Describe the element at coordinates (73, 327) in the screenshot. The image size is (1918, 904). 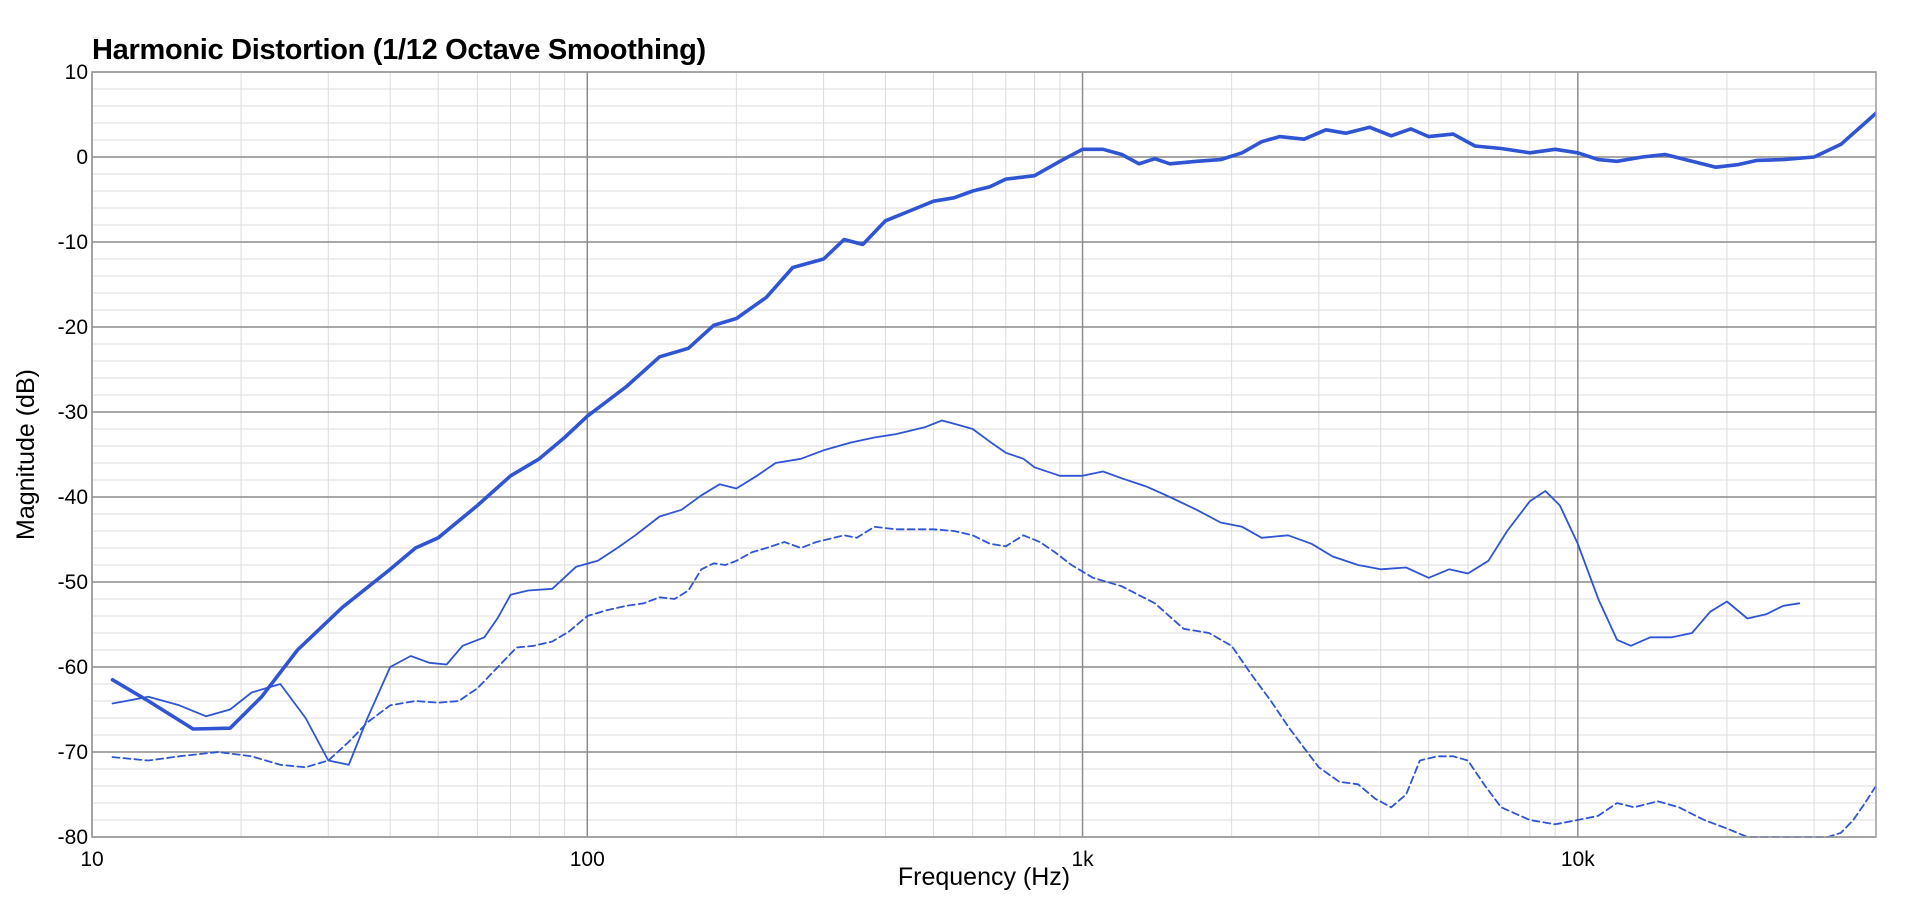
I see `y-tick-label: -20` at that location.